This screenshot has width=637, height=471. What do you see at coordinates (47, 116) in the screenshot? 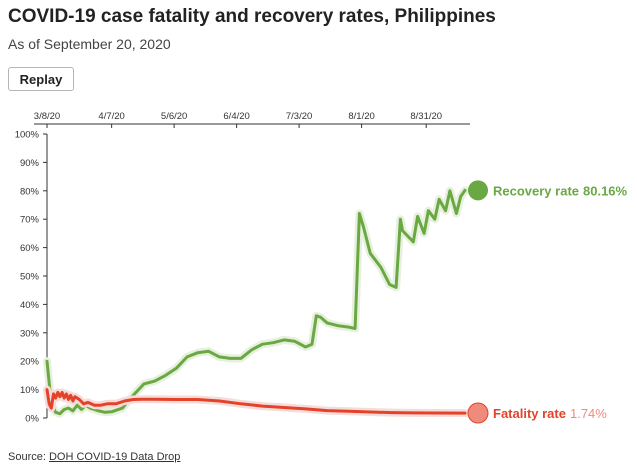
I see `x-tick-label: 3/8/20` at bounding box center [47, 116].